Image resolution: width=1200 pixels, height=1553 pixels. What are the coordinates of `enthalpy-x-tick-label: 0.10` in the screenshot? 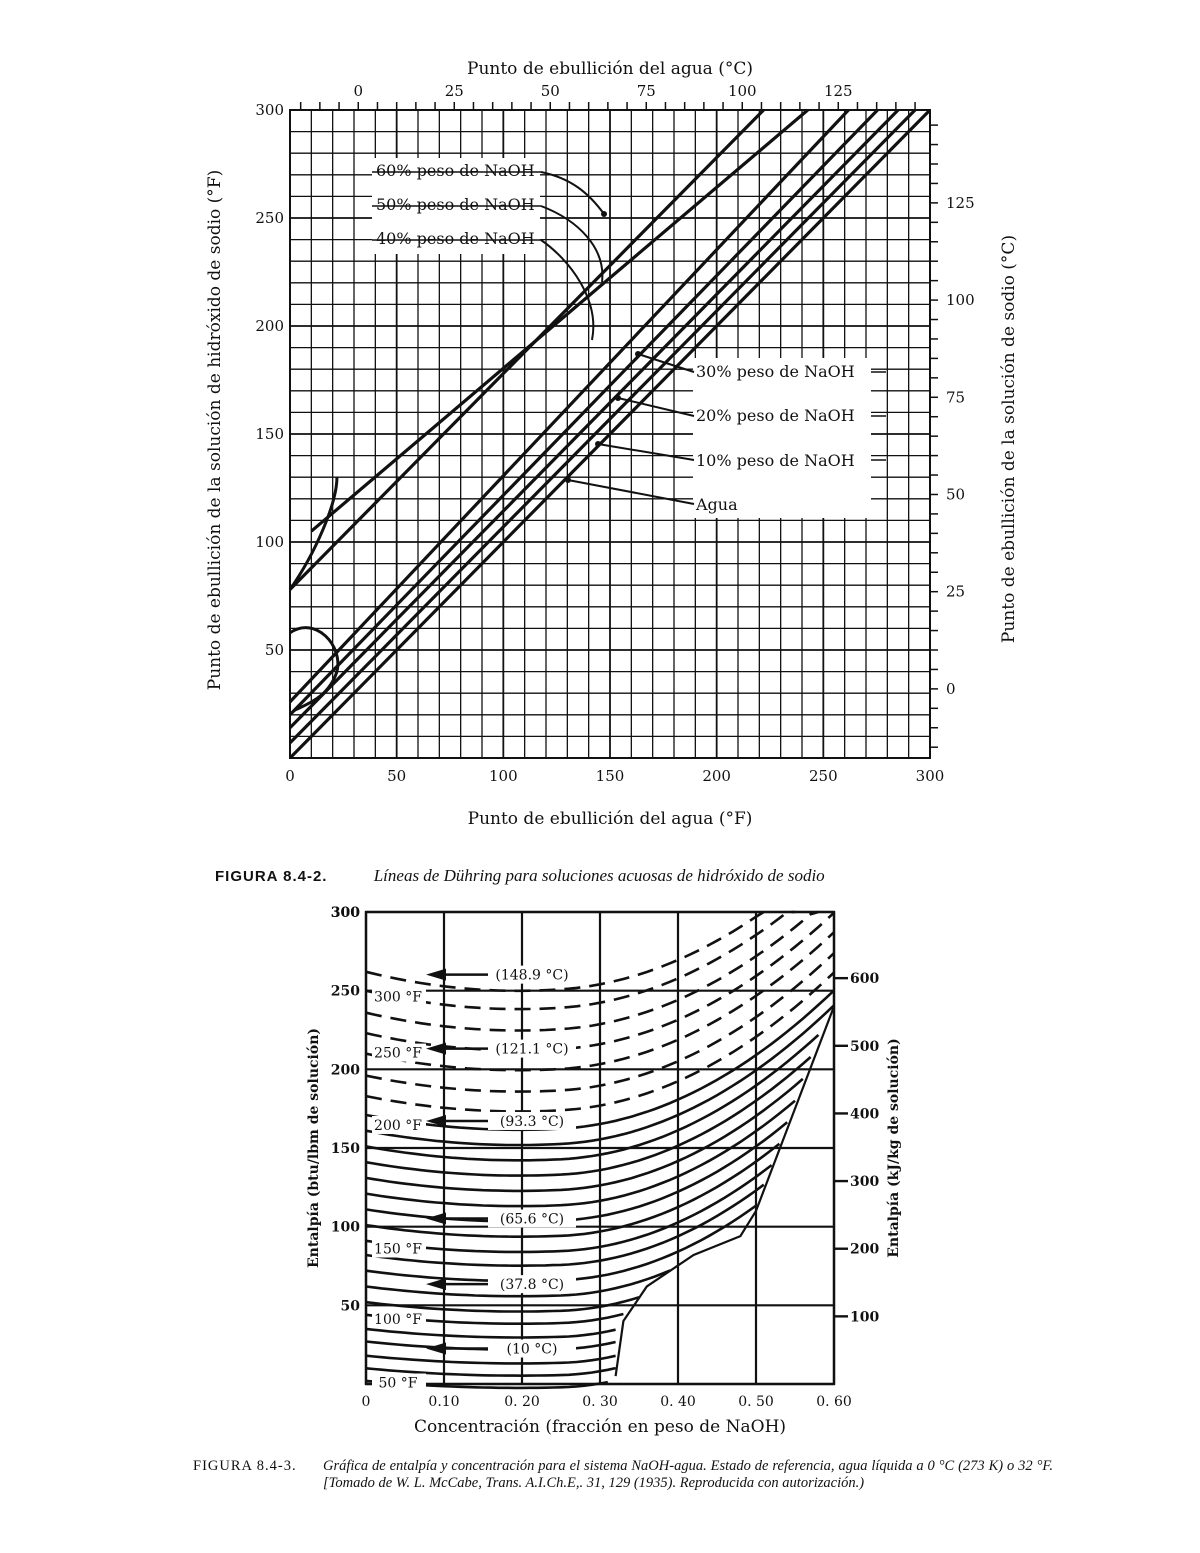 It's located at (443, 1402).